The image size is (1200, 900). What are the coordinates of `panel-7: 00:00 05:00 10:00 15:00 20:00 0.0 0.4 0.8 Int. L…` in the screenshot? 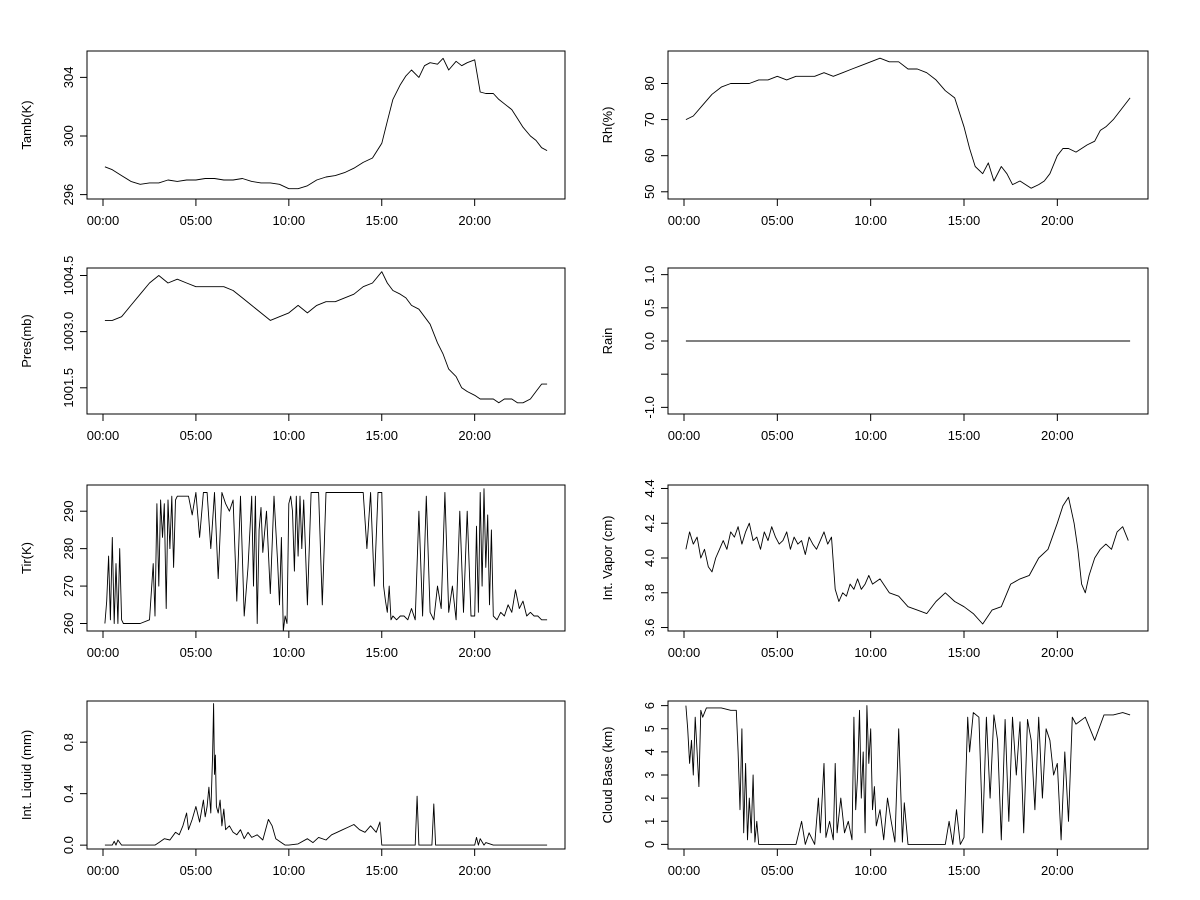 It's located at (292, 789).